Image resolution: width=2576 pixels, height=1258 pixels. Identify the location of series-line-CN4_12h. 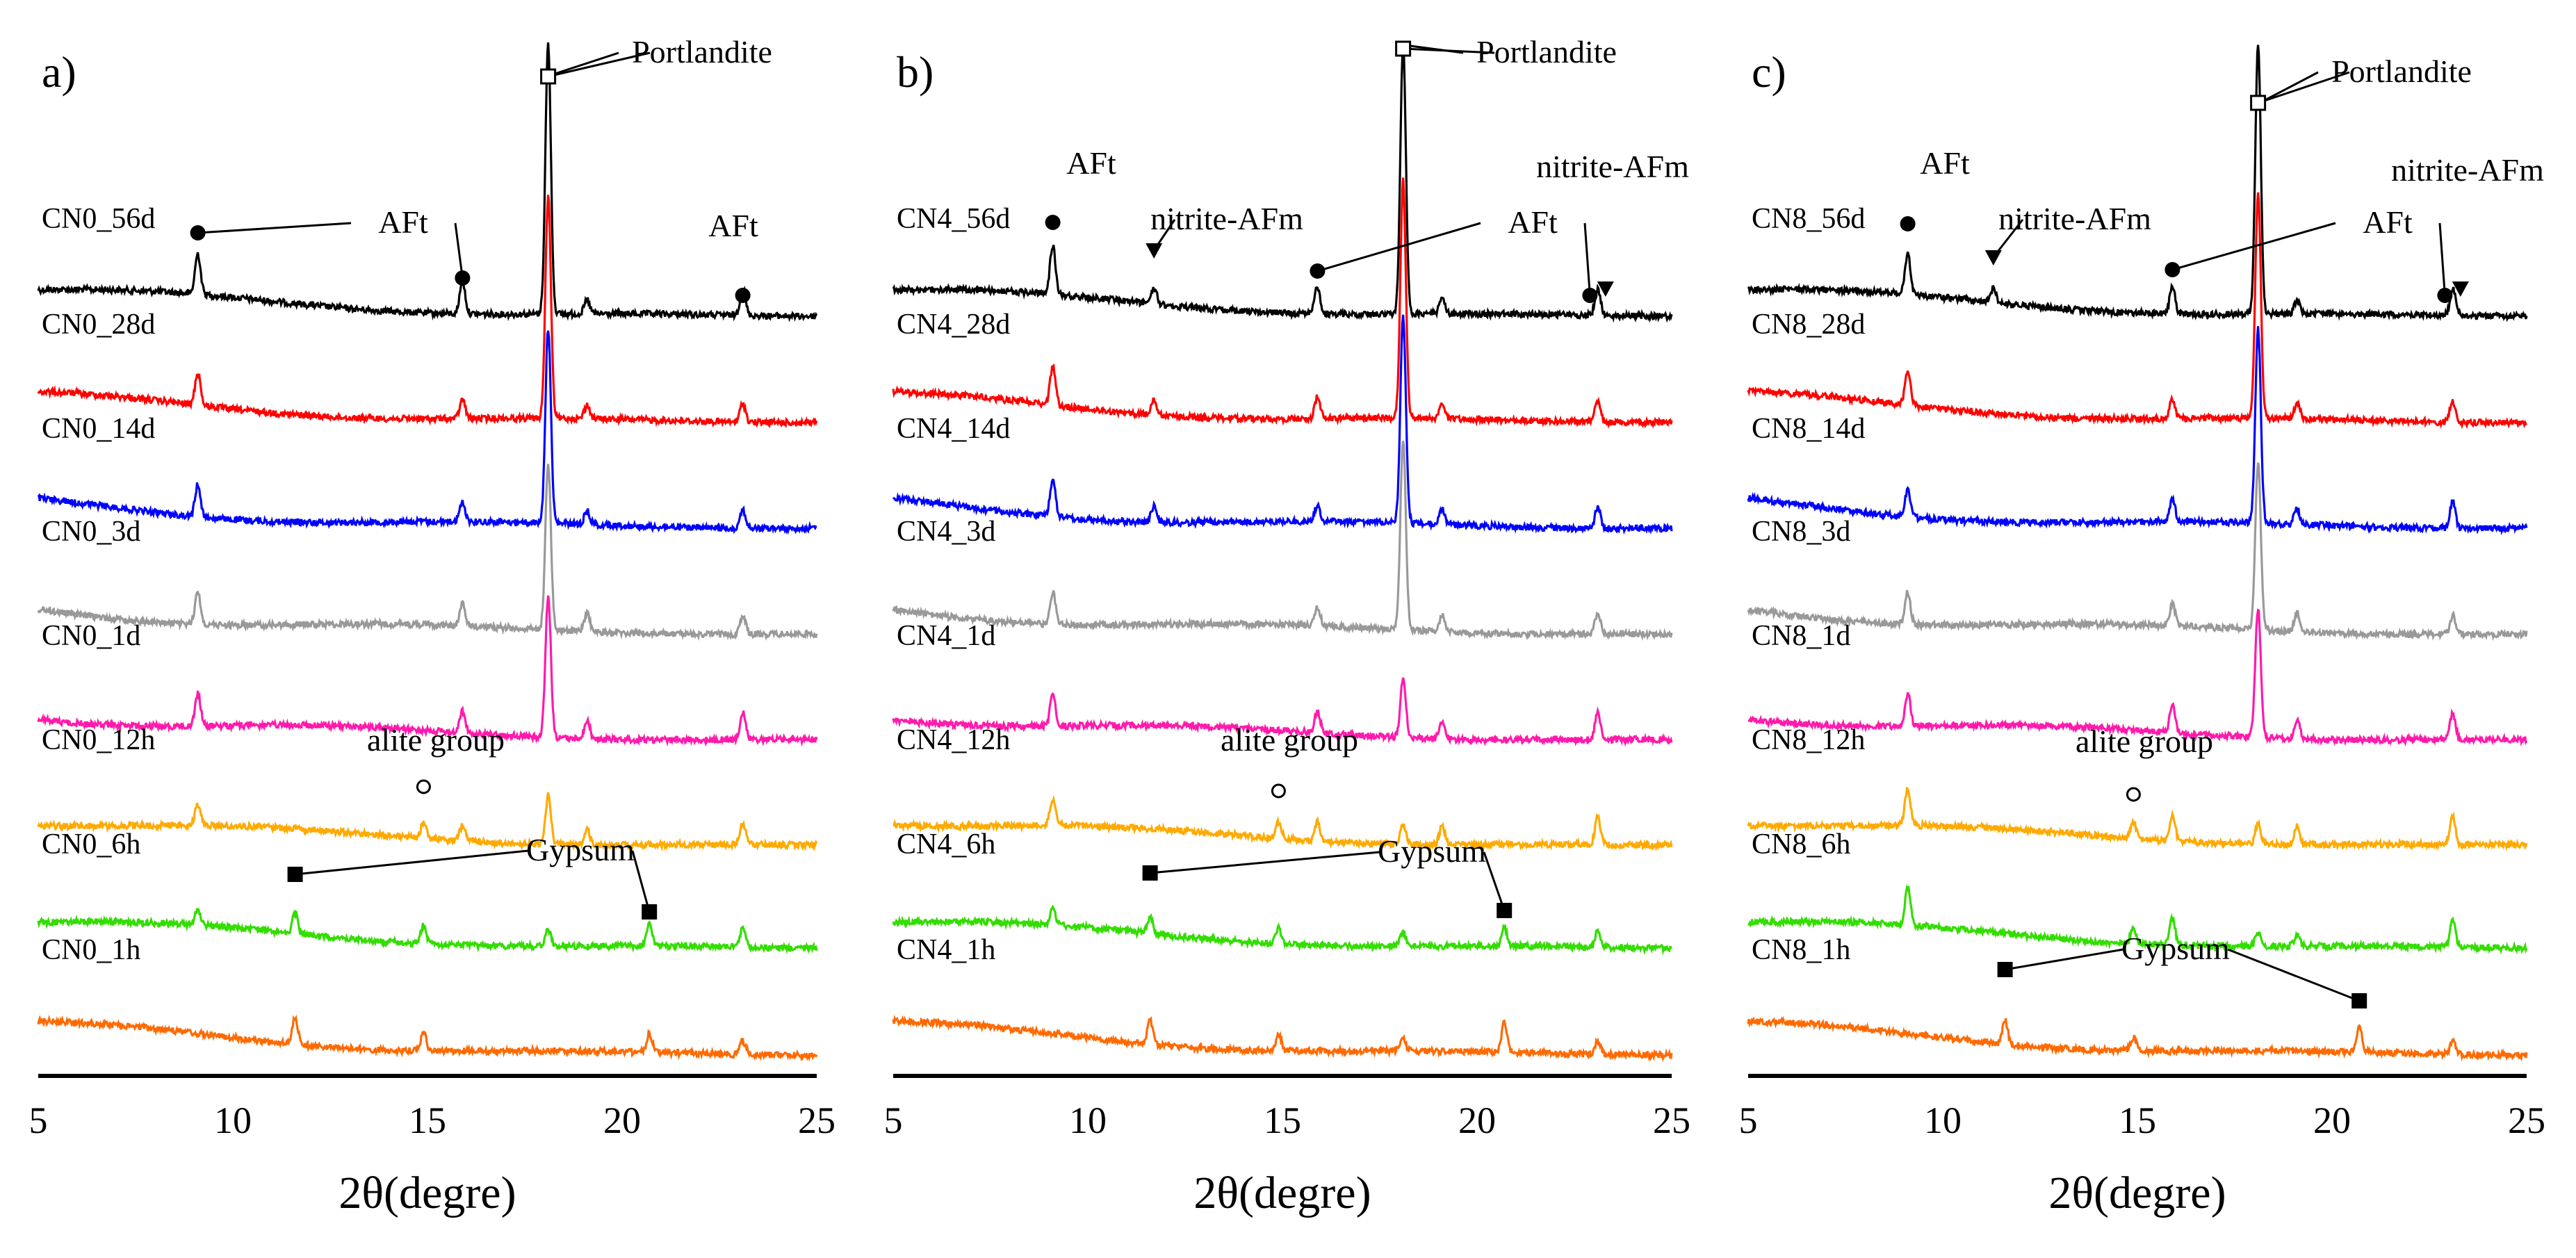
(1282, 823).